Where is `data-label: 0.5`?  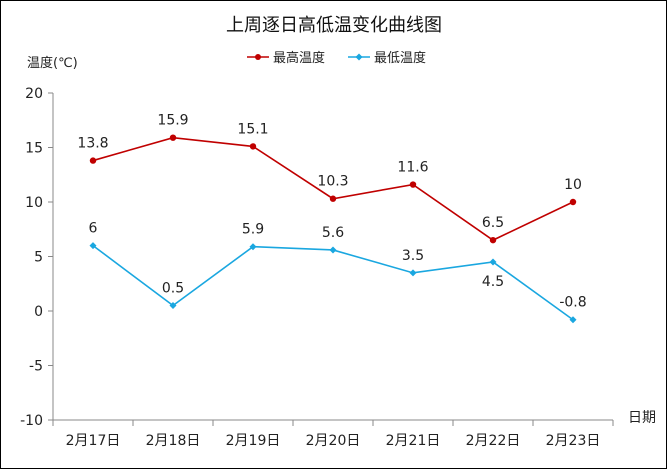 data-label: 0.5 is located at coordinates (173, 289).